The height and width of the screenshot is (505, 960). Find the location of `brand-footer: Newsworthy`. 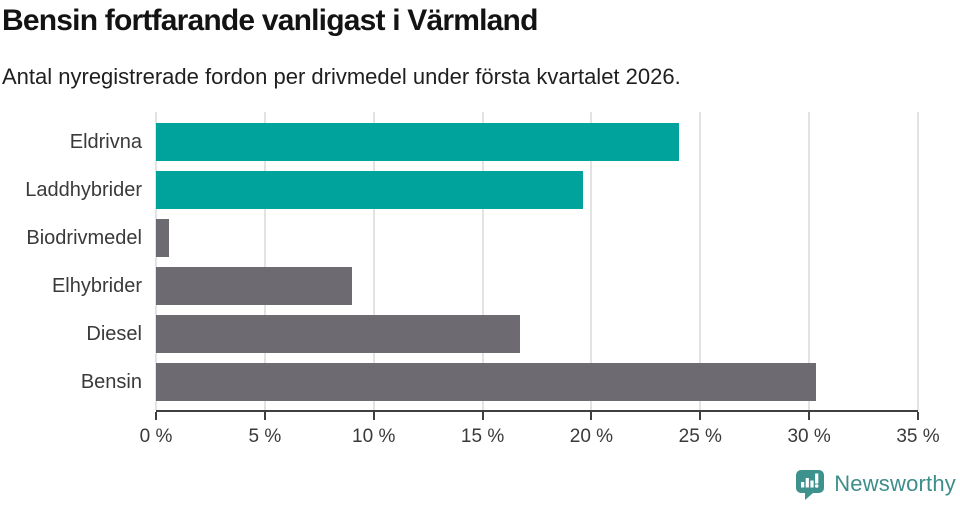

brand-footer: Newsworthy is located at coordinates (875, 484).